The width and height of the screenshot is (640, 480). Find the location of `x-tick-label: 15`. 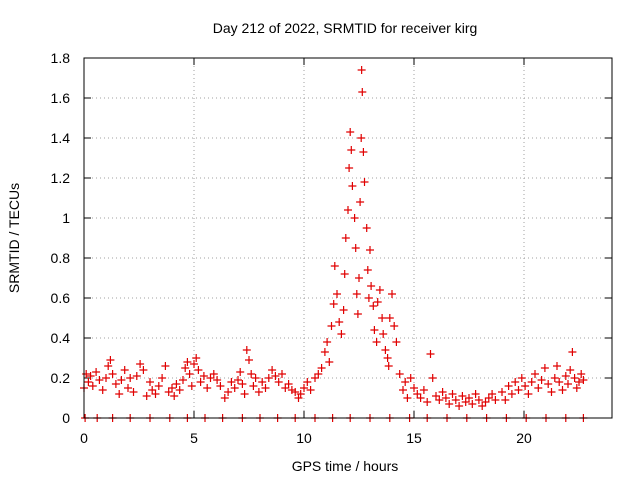

x-tick-label: 15 is located at coordinates (414, 438).